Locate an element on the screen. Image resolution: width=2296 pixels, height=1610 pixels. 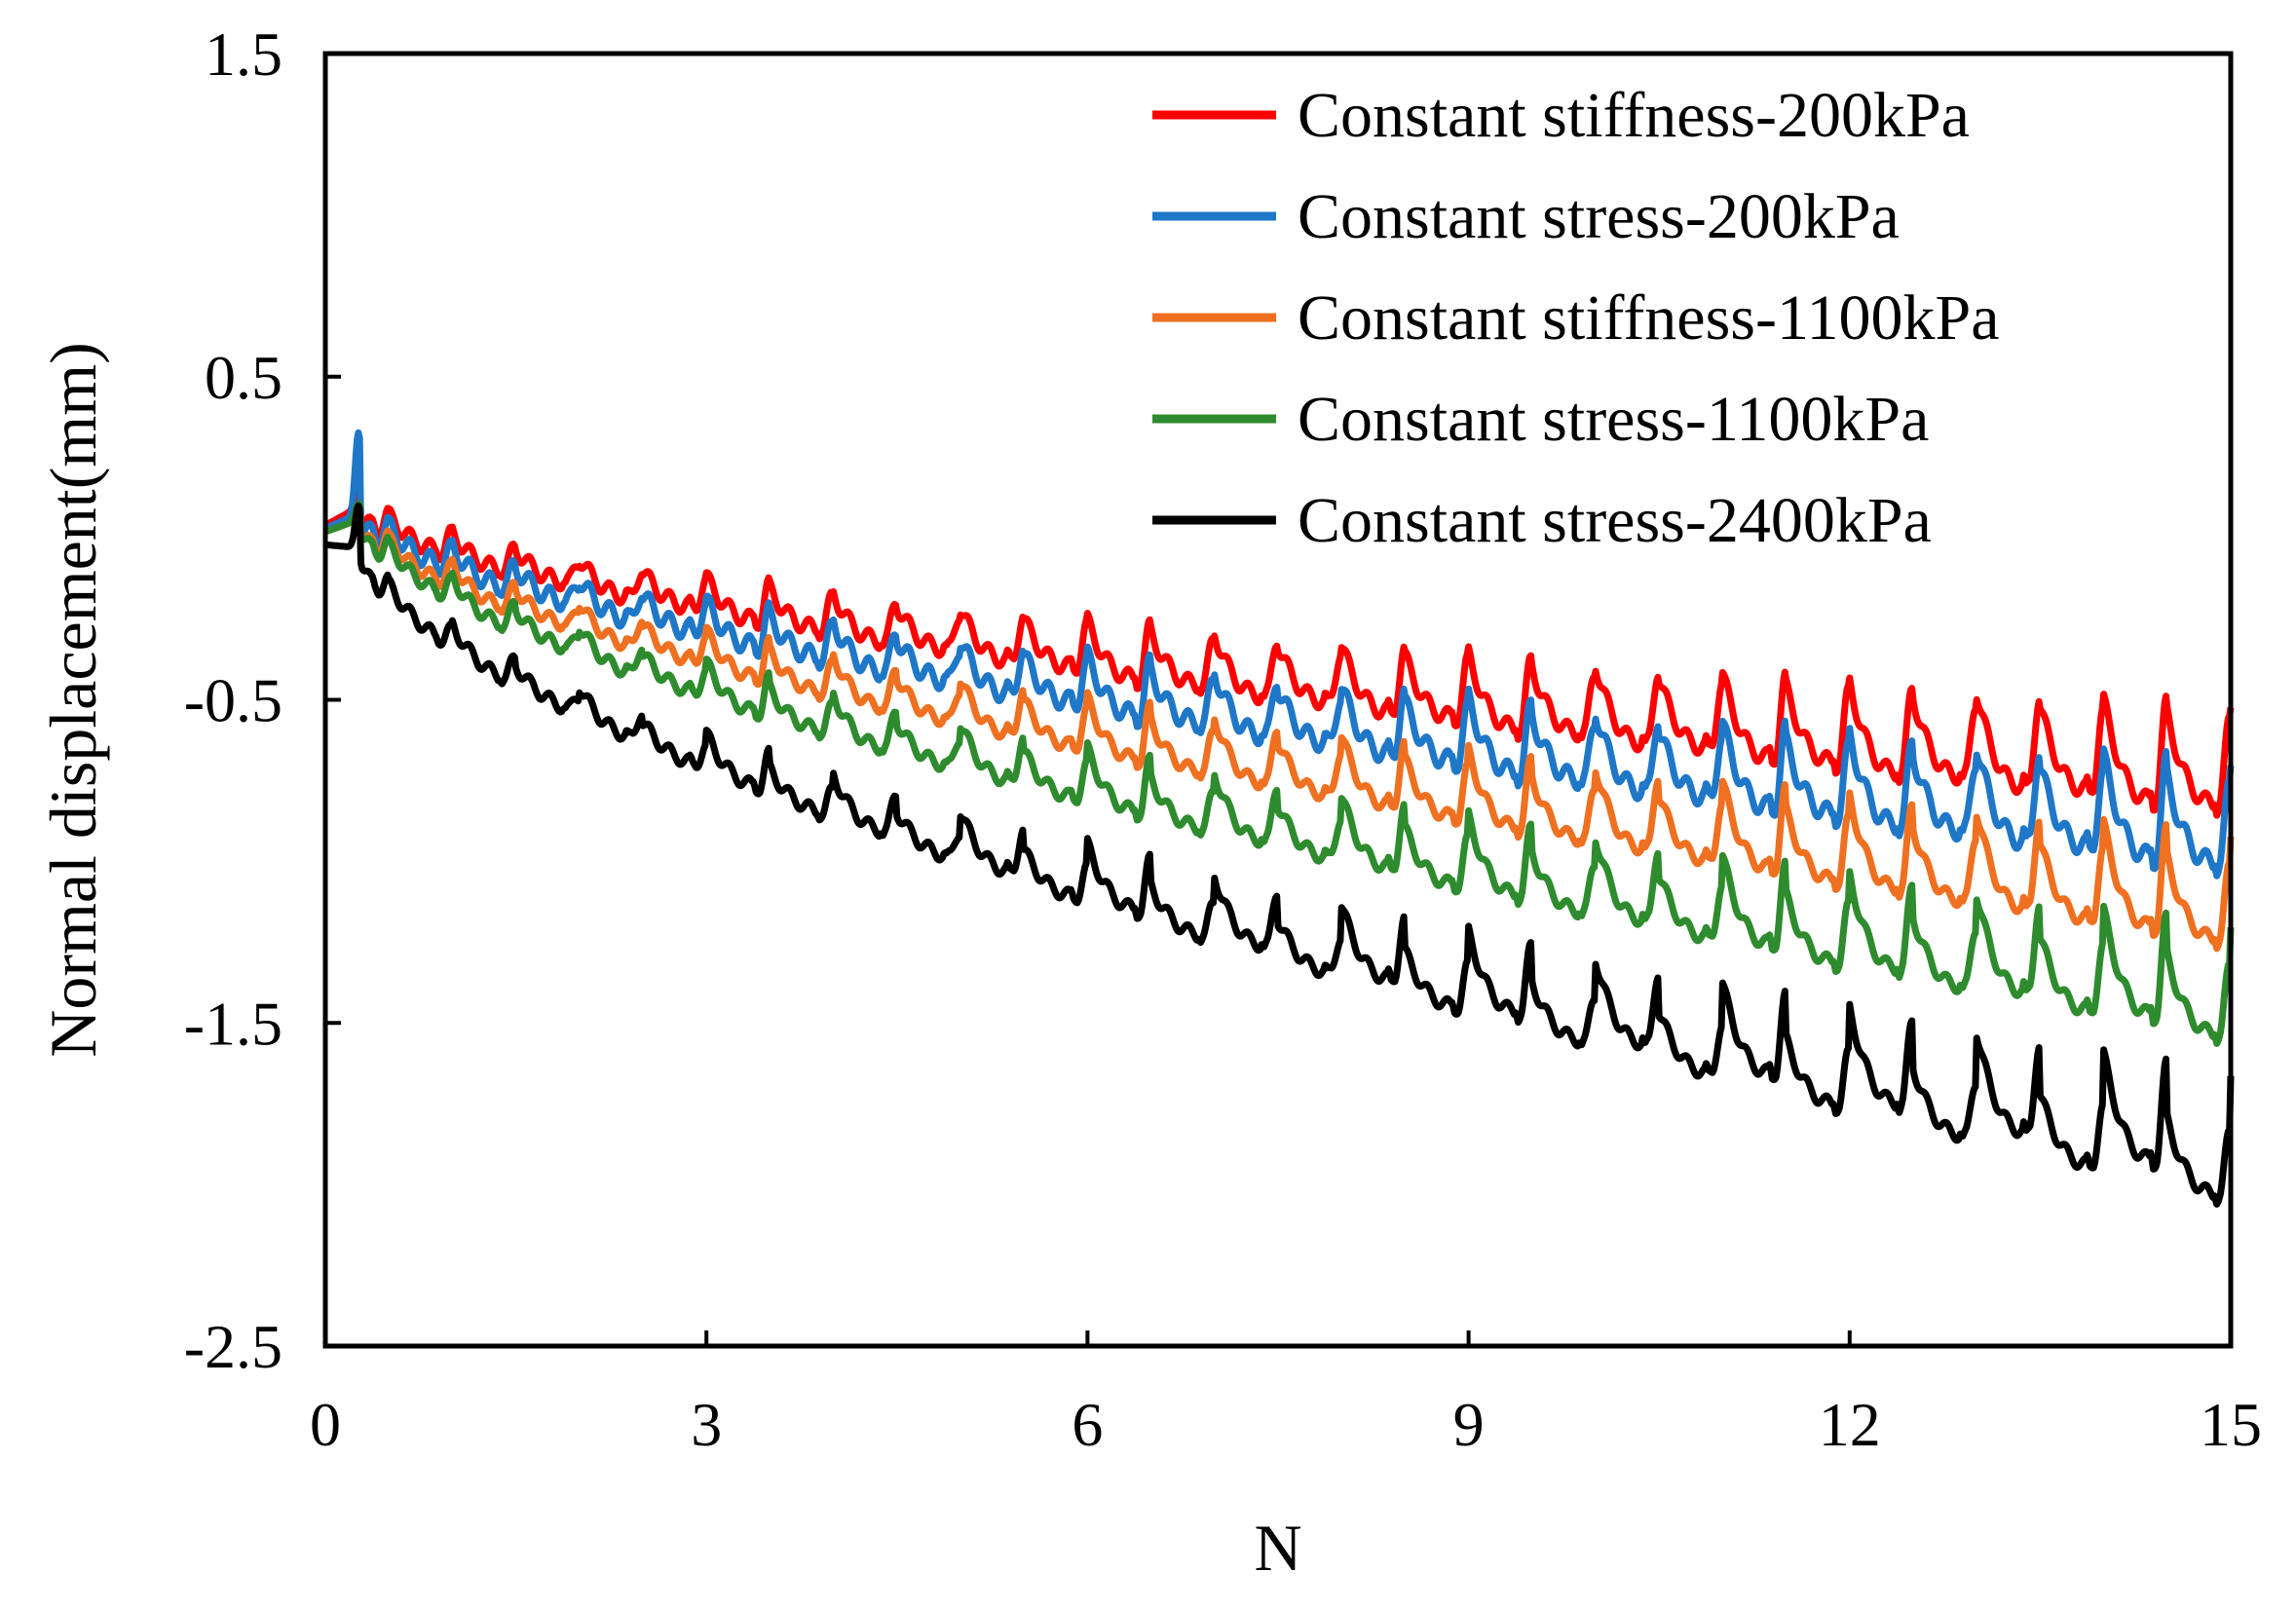
x-axis-title: N is located at coordinates (1277, 1548).